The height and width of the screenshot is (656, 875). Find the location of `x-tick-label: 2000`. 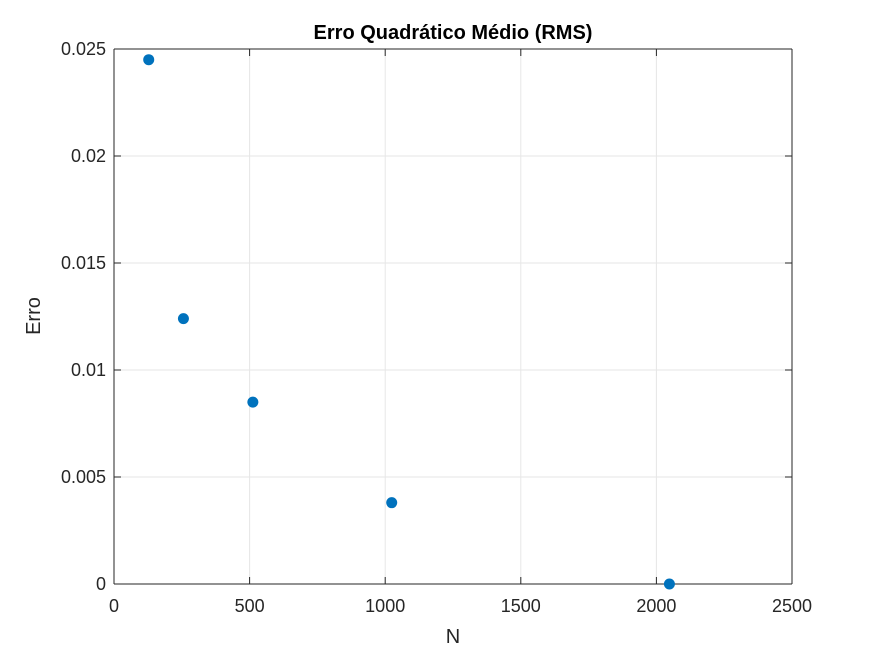

x-tick-label: 2000 is located at coordinates (656, 606).